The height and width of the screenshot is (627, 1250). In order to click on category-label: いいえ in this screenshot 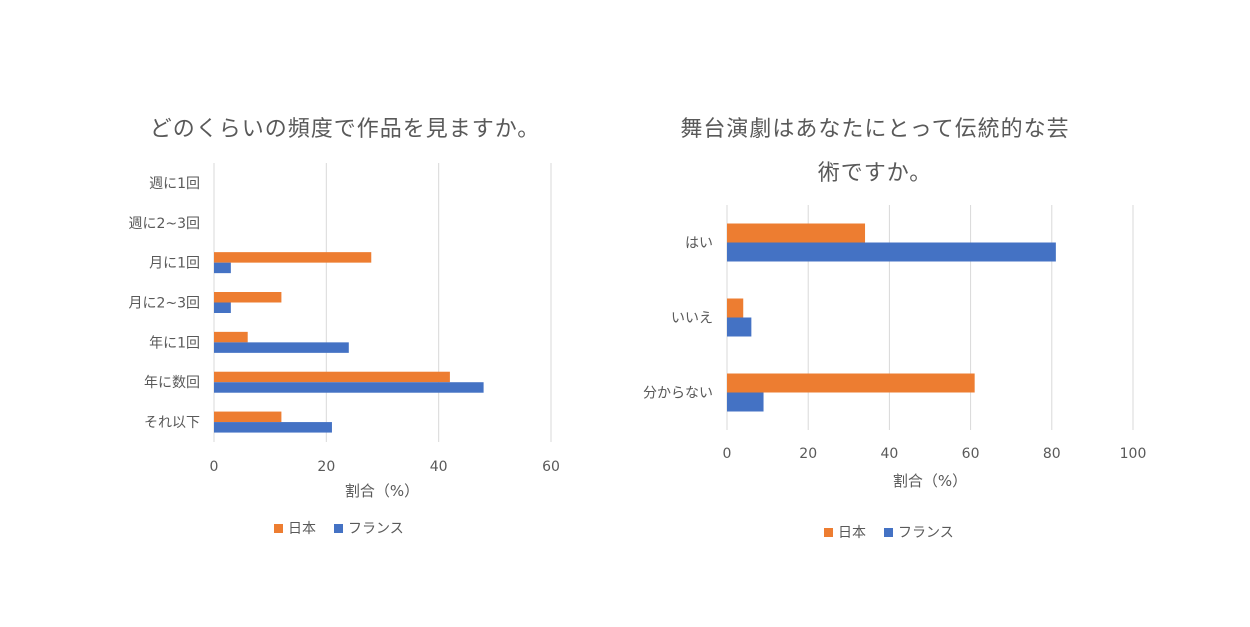, I will do `click(692, 319)`.